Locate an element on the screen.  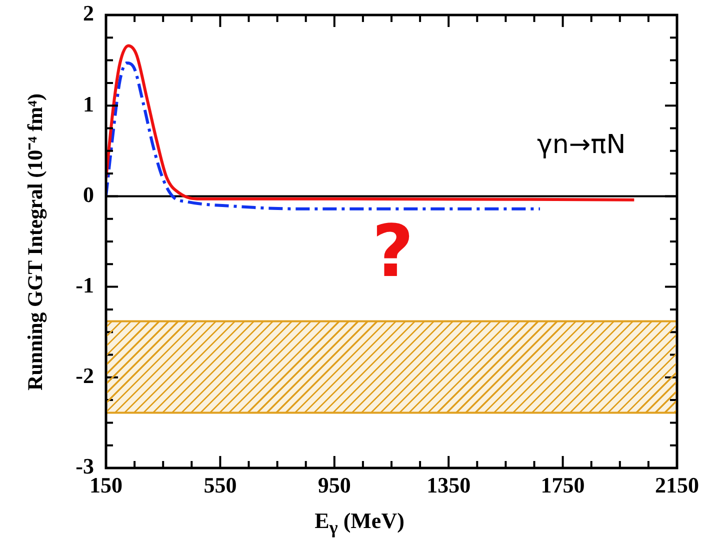
x-tick-label: 550 is located at coordinates (220, 485).